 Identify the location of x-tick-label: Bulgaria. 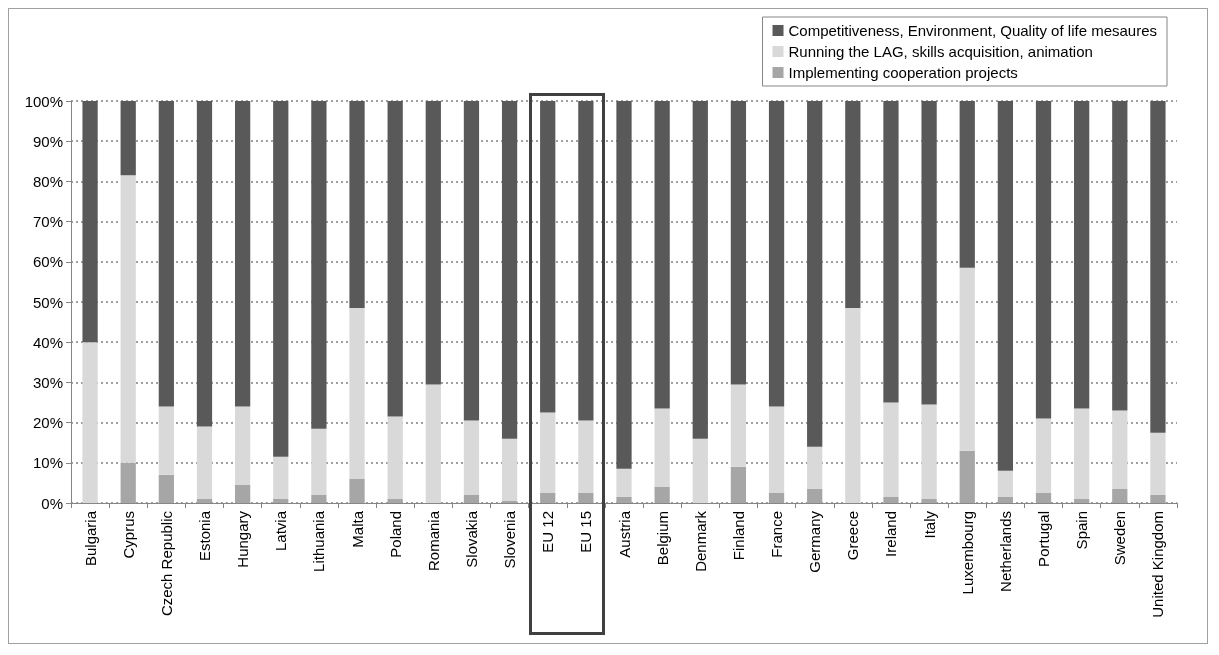
(90, 538).